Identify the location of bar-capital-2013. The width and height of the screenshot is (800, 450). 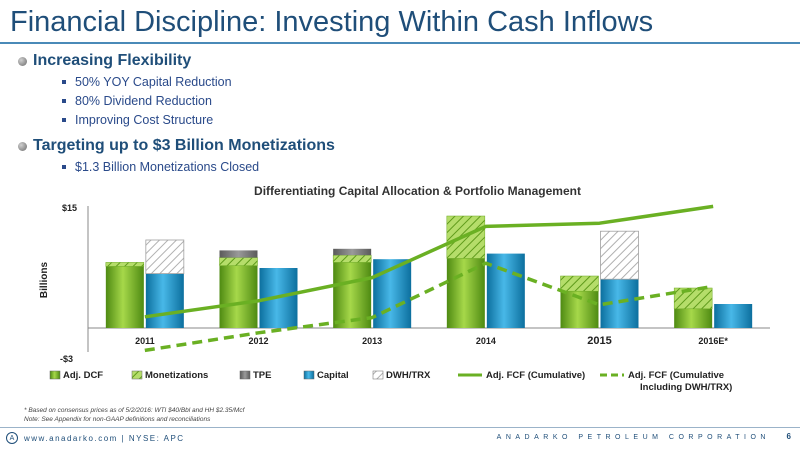
(392, 293).